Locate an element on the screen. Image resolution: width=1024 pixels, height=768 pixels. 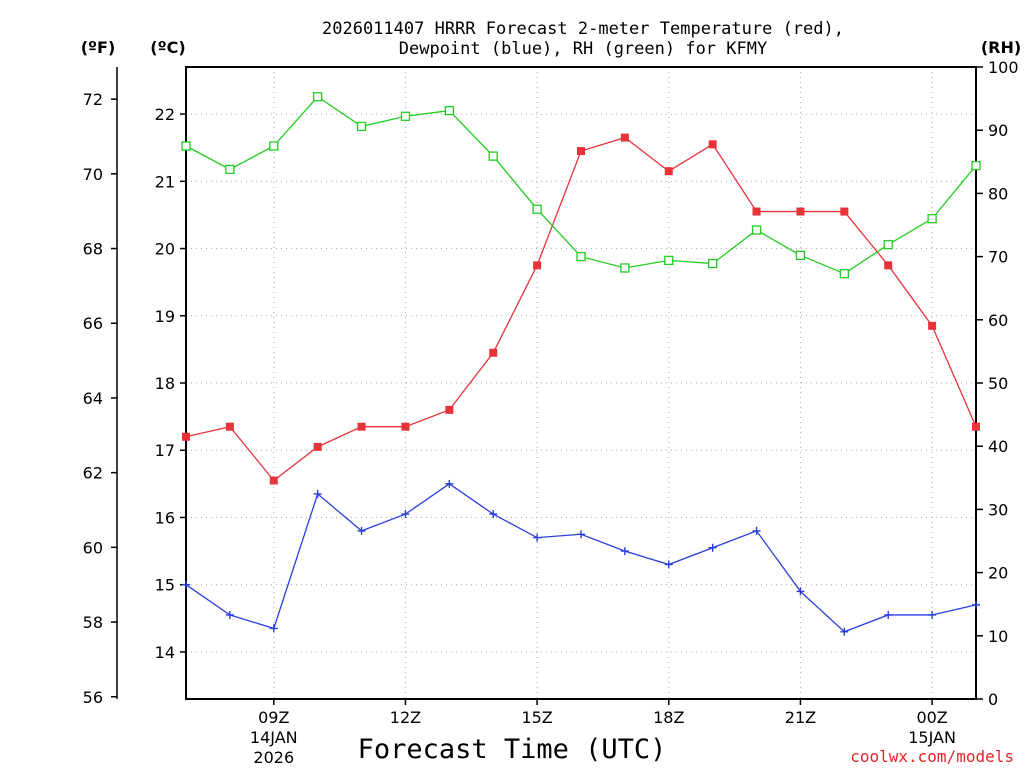
x-tick-label: 15Z is located at coordinates (536, 717).